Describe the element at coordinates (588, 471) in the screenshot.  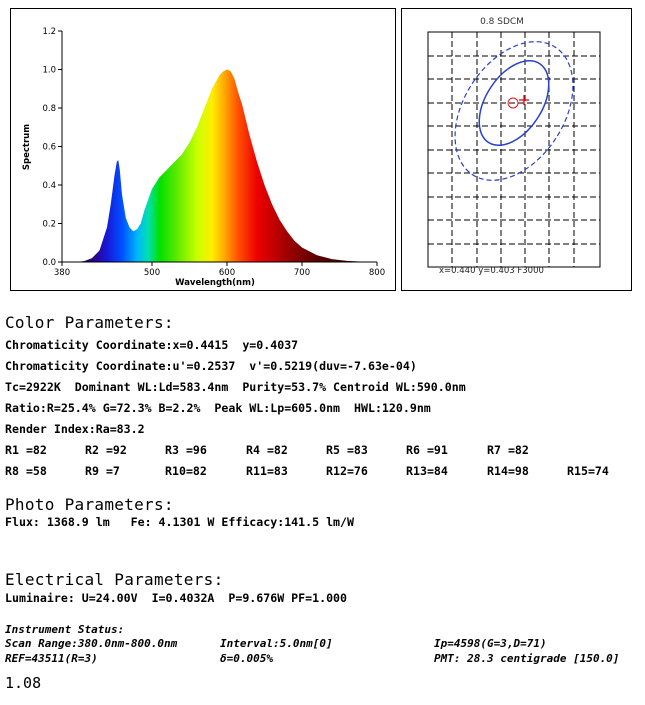
I see `r-value: R15=74` at that location.